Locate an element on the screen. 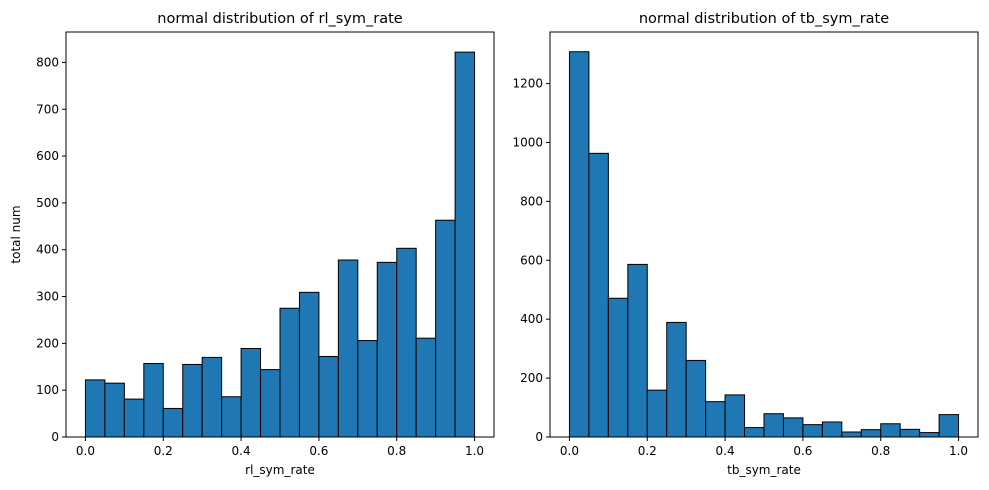 The width and height of the screenshot is (989, 490). y-tick-label: 700 is located at coordinates (47, 109).